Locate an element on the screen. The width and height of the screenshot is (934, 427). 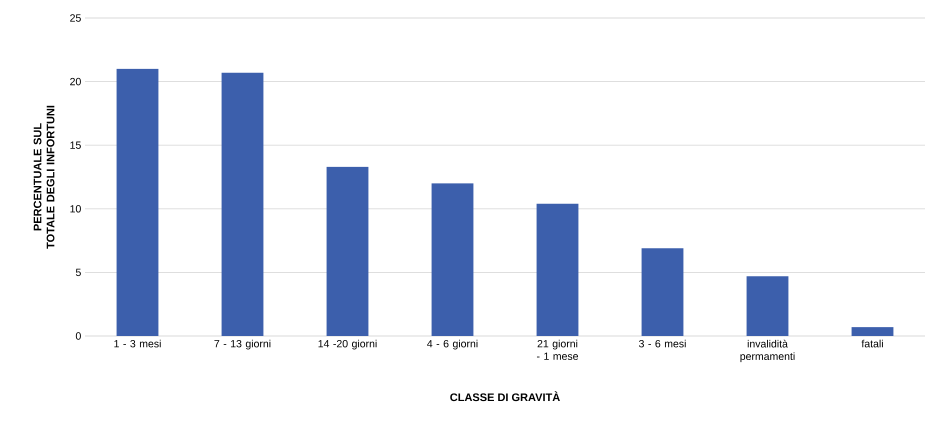
x-tick-label: 7 - 13 giorni is located at coordinates (242, 345).